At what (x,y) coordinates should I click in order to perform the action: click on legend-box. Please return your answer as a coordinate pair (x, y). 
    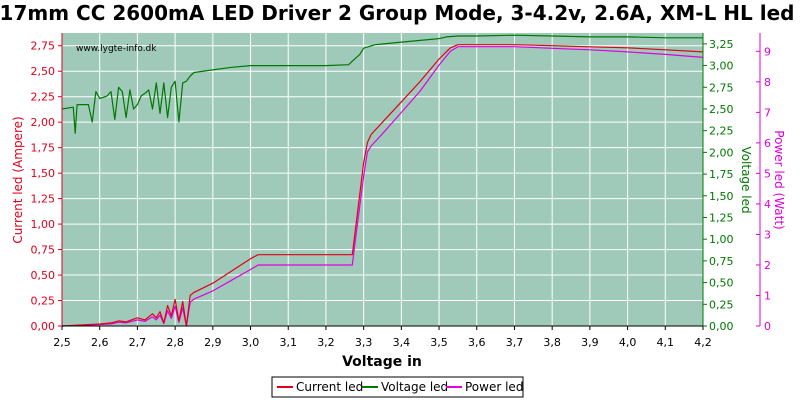
    Looking at the image, I should click on (397, 387).